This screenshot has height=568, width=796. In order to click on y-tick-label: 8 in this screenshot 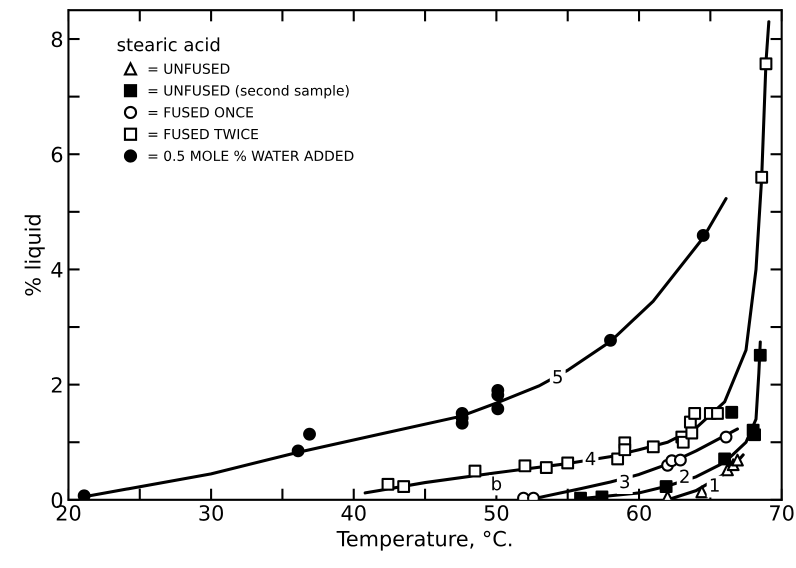, I will do `click(57, 39)`.